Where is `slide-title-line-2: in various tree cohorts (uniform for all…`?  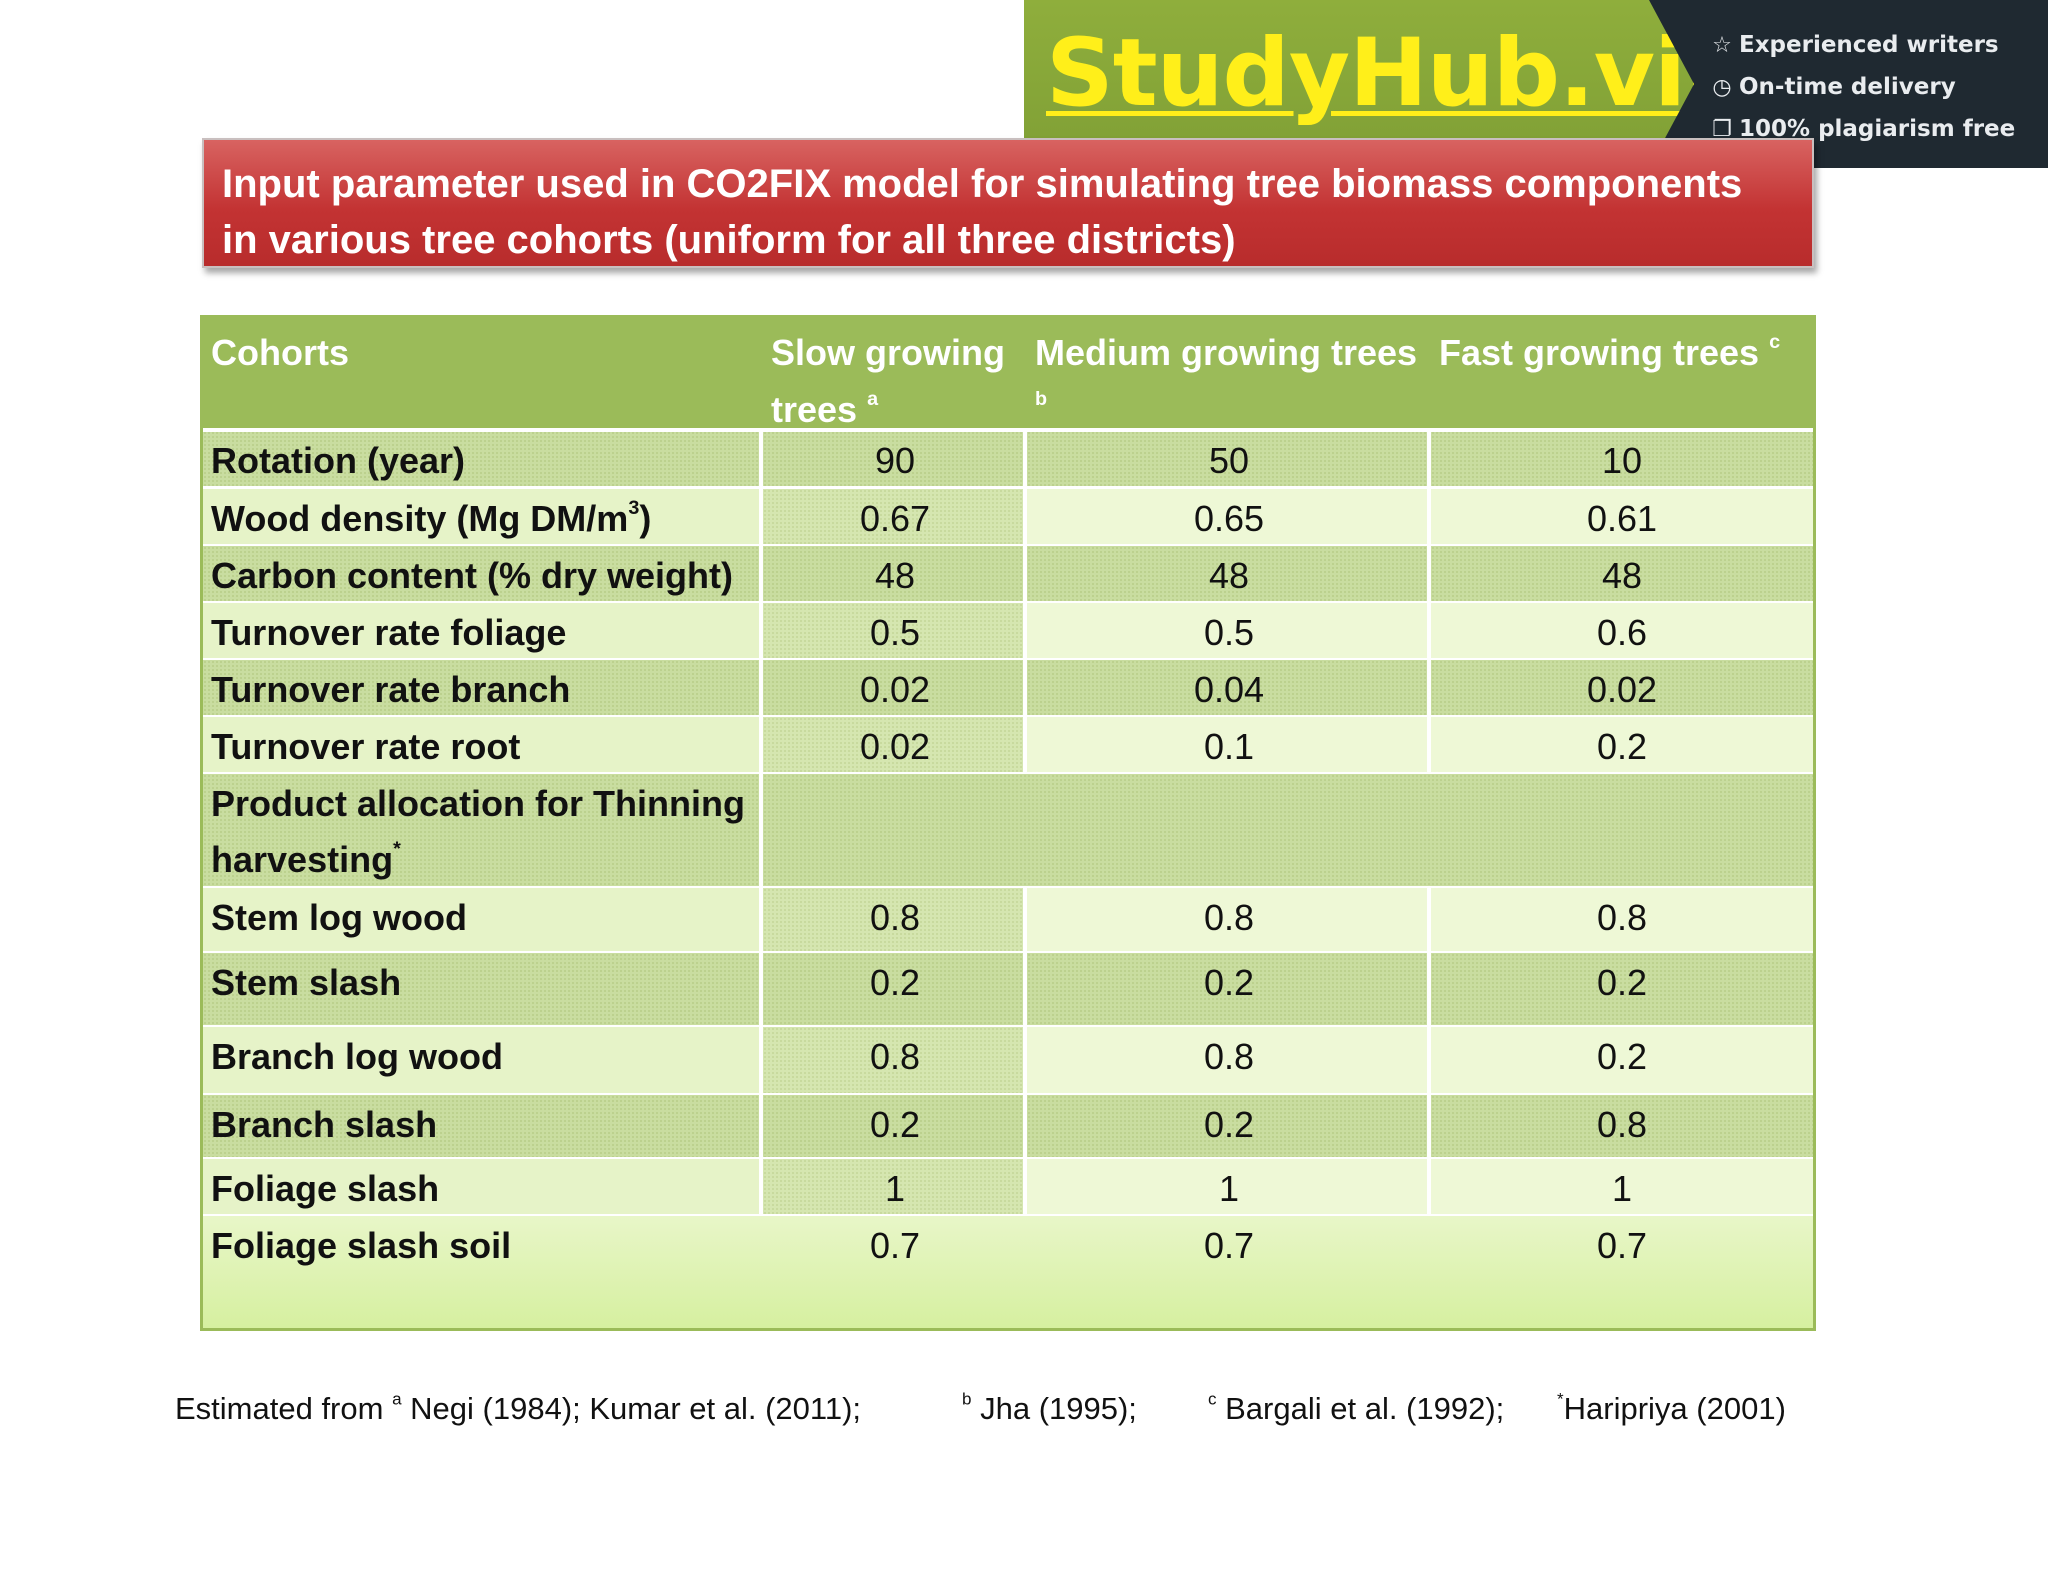
slide-title-line-2: in various tree cohorts (uniform for all… is located at coordinates (729, 240).